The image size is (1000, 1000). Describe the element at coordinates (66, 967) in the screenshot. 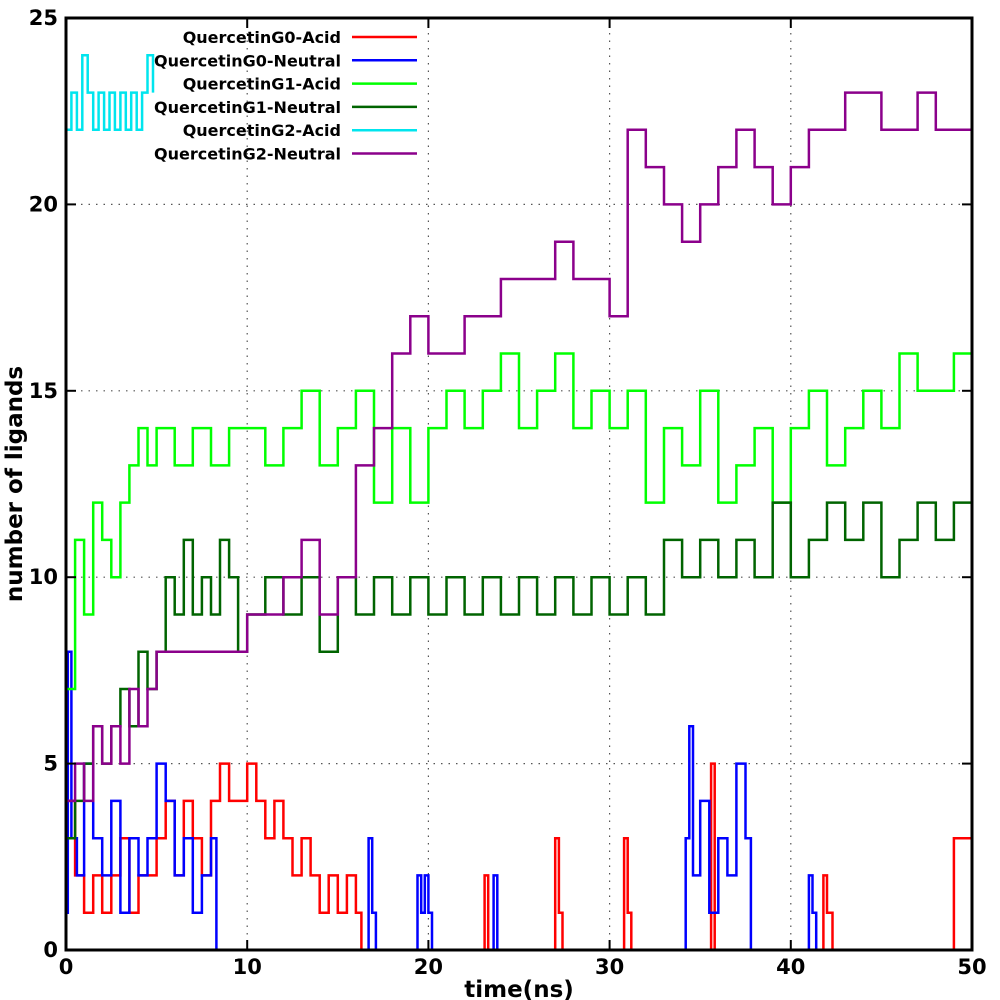

I see `x-tick-label: 0` at that location.